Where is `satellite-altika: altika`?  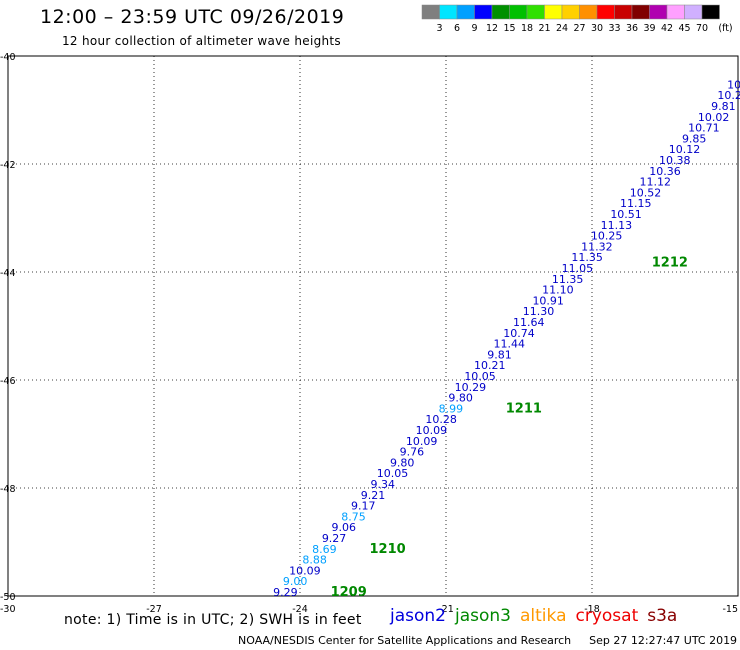
satellite-altika: altika is located at coordinates (543, 616).